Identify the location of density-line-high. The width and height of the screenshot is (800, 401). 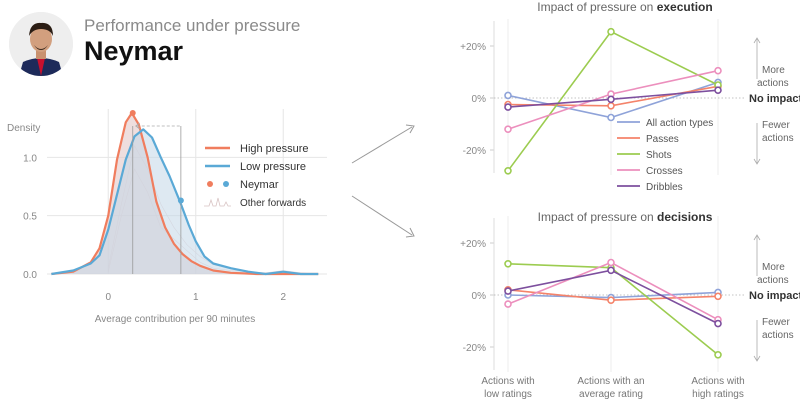
(185, 193).